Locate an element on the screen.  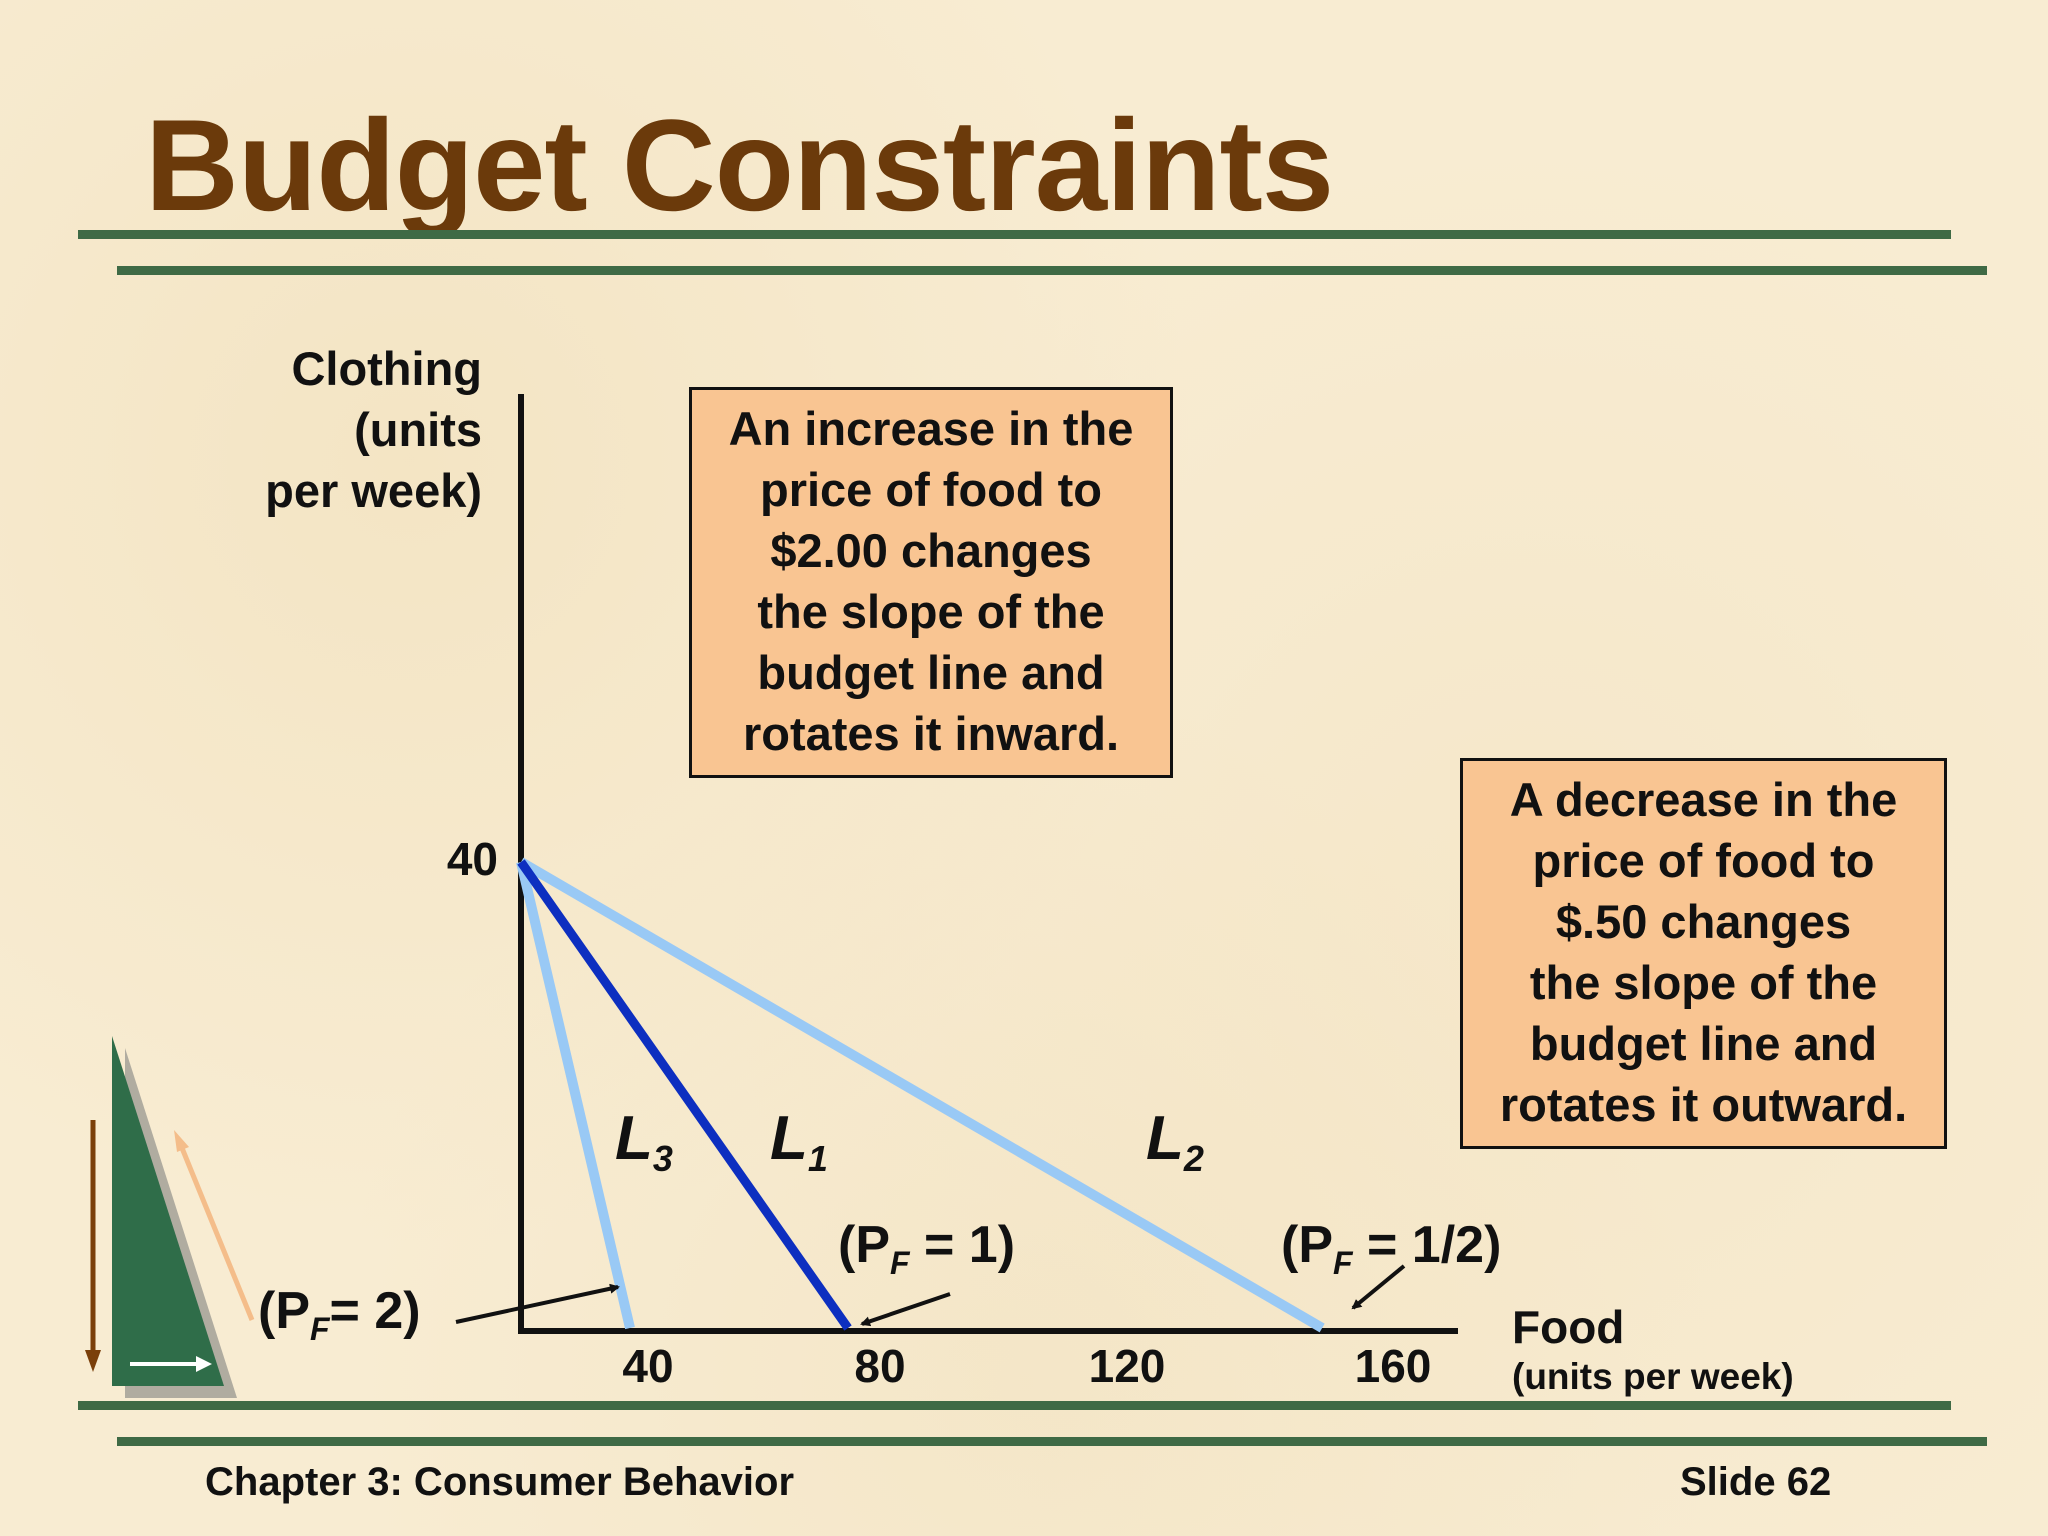
callout-line: rotates it inward. is located at coordinates (931, 733).